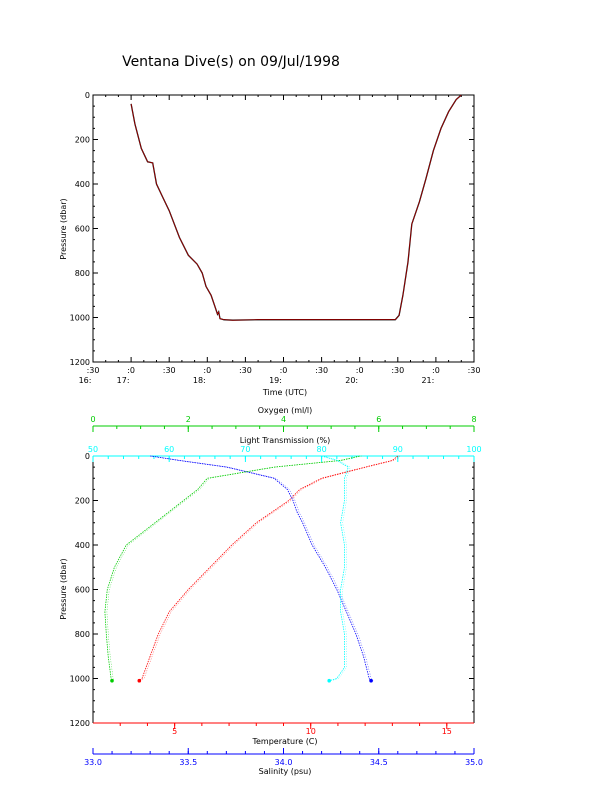 This screenshot has height=785, width=612. I want to click on profile-y-tick-label: 1200, so click(80, 723).